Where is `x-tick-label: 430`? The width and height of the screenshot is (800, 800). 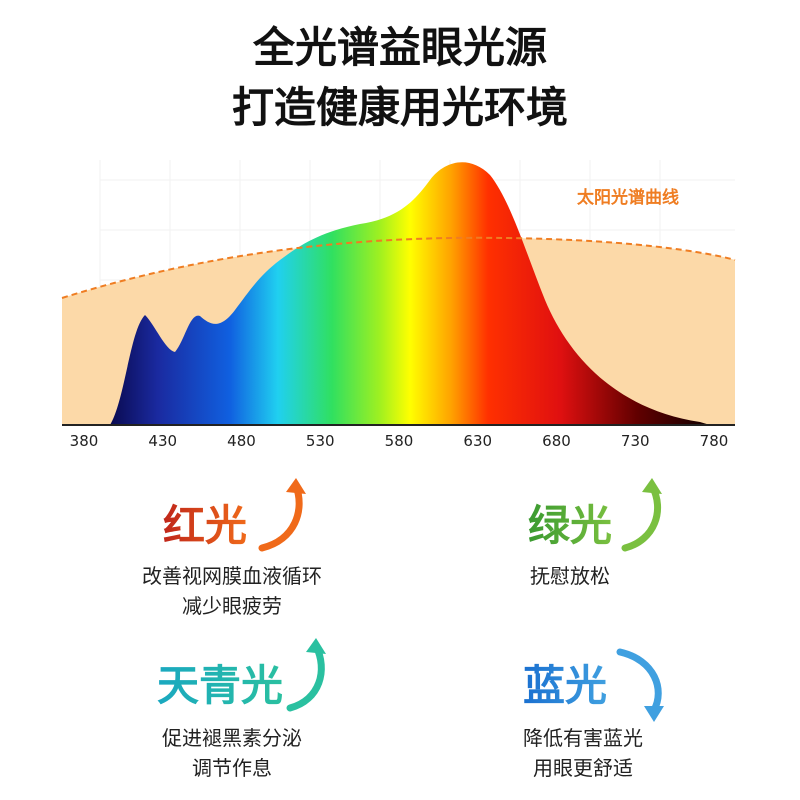
x-tick-label: 430 is located at coordinates (162, 441).